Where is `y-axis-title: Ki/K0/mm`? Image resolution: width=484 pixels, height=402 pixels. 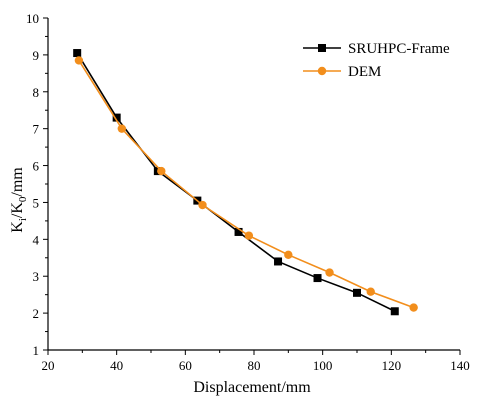
y-axis-title: Ki/K0/mm is located at coordinates (19, 200).